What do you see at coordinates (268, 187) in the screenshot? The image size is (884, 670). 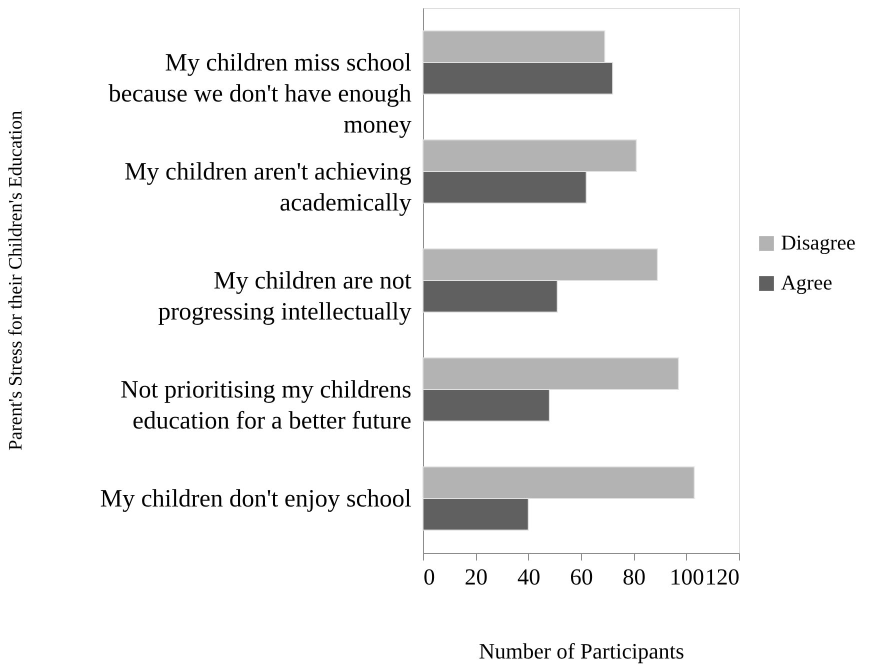 I see `y-tick-label: My children aren't achieving academically` at bounding box center [268, 187].